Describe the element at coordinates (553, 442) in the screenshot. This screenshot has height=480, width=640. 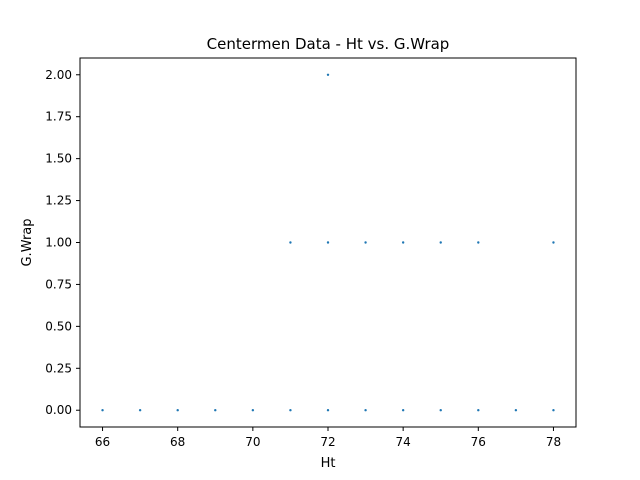
I see `x-tick-label: 78` at that location.